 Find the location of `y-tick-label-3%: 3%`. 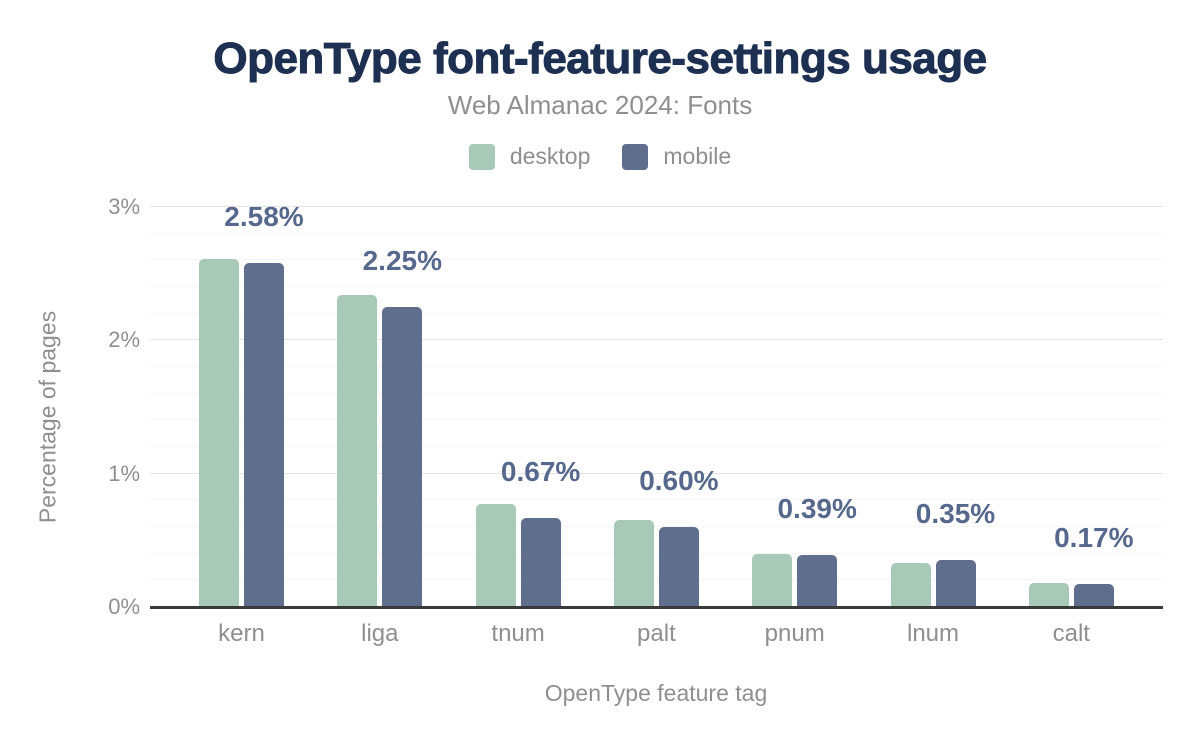

y-tick-label-3%: 3% is located at coordinates (124, 206).